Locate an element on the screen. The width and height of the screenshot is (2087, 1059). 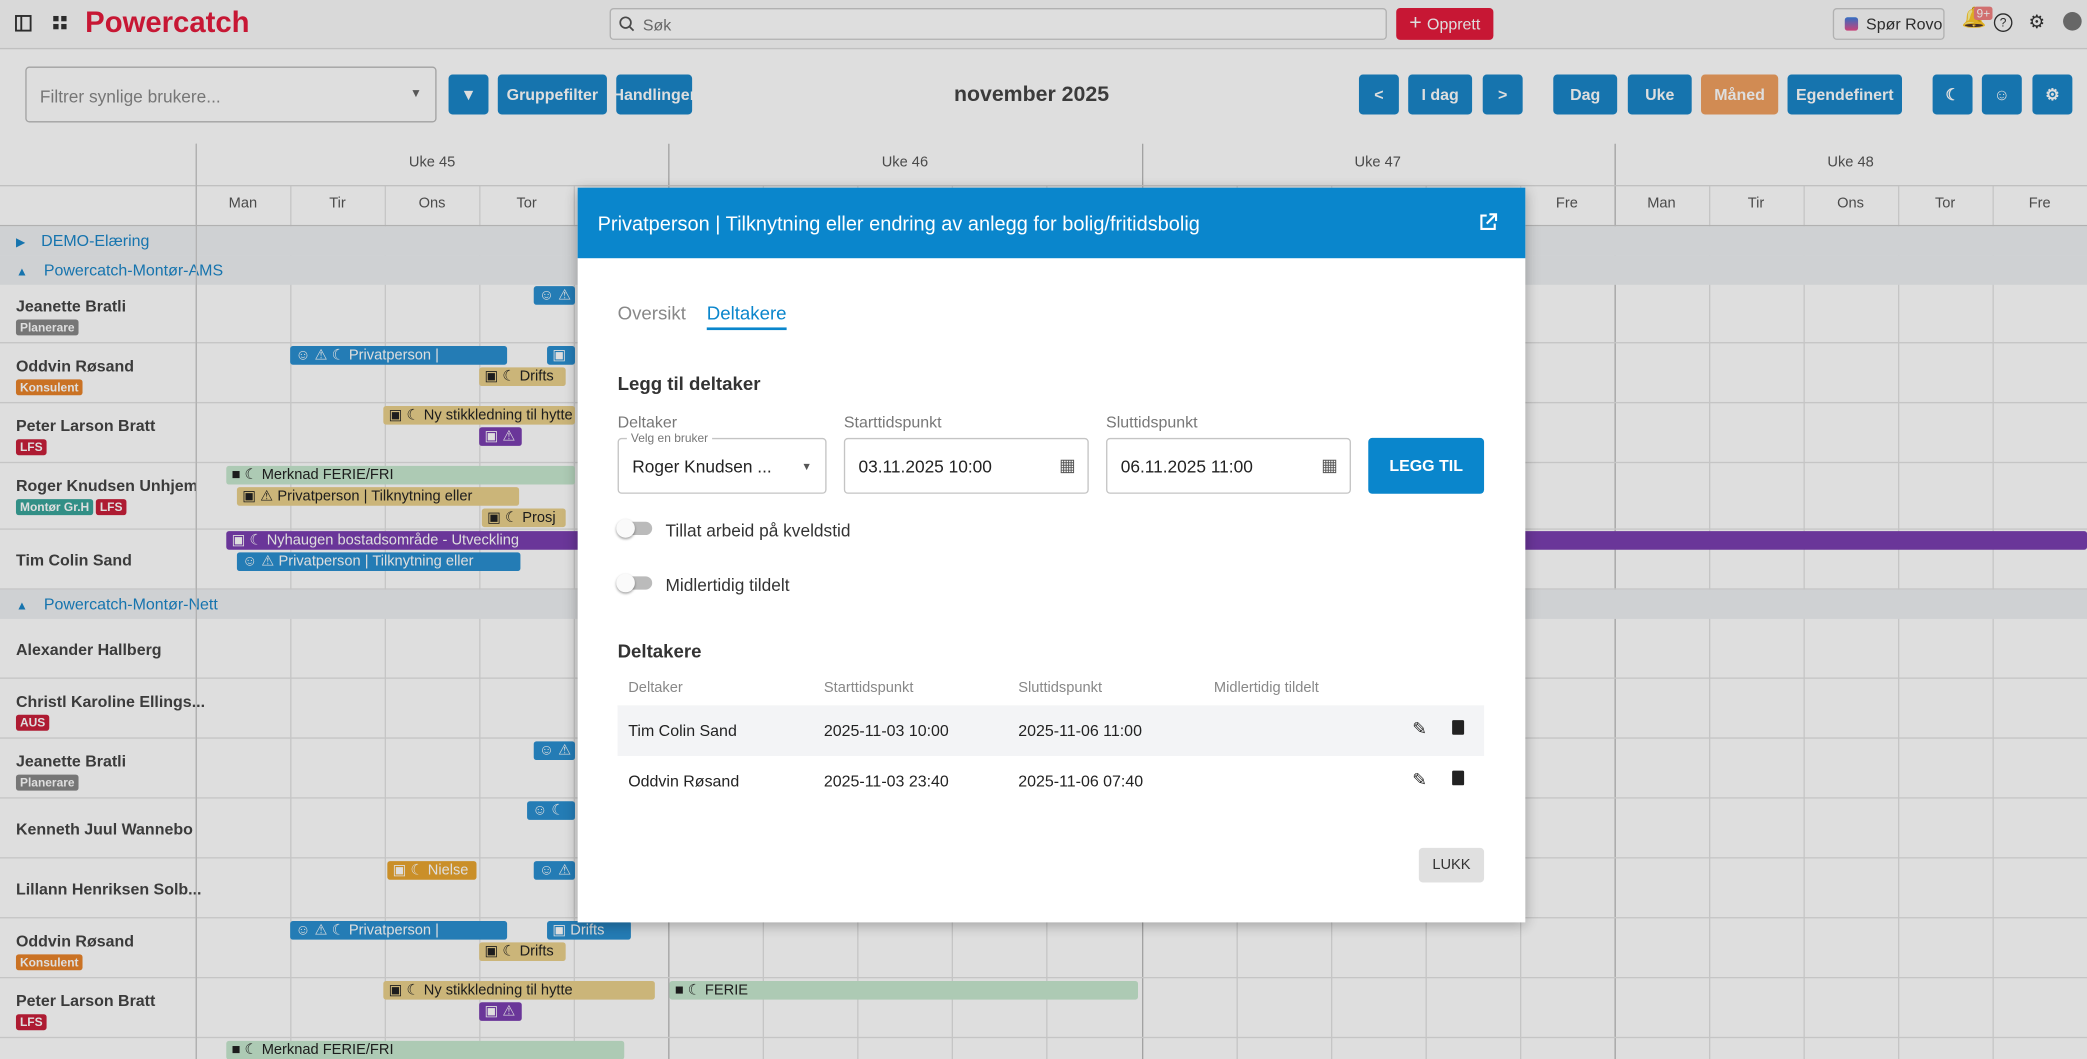
event: ☺ ⚠ Privatperson | Tilknytning eller is located at coordinates (378, 561).